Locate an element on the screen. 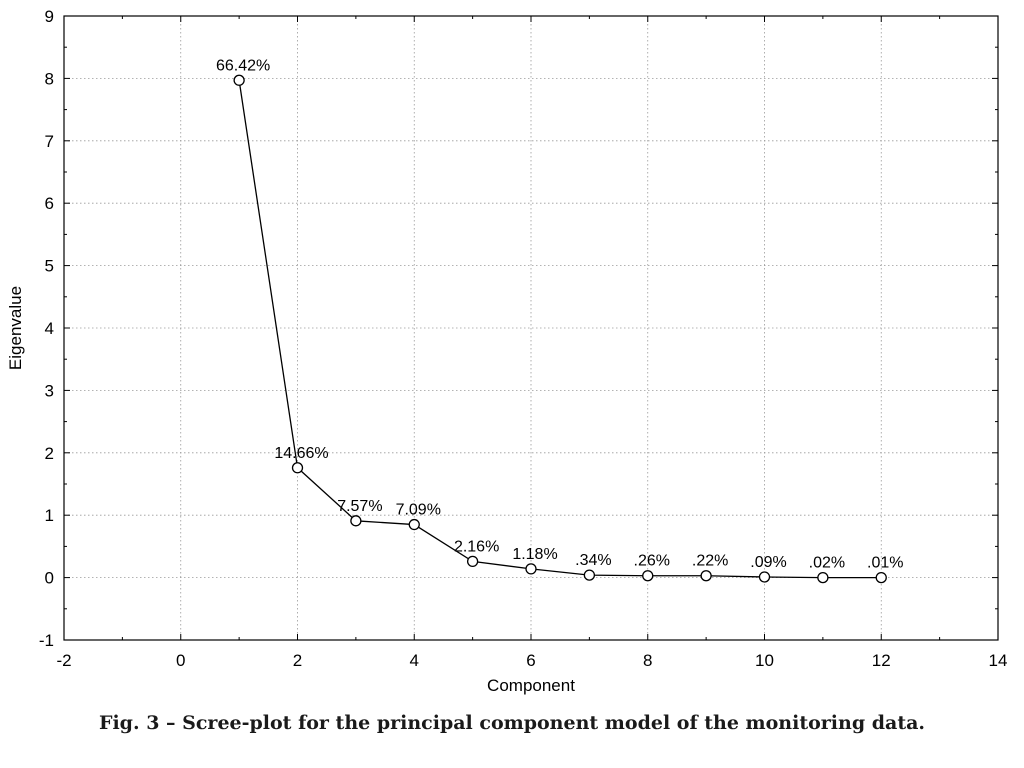  y-tick-label: -1 is located at coordinates (46, 640).